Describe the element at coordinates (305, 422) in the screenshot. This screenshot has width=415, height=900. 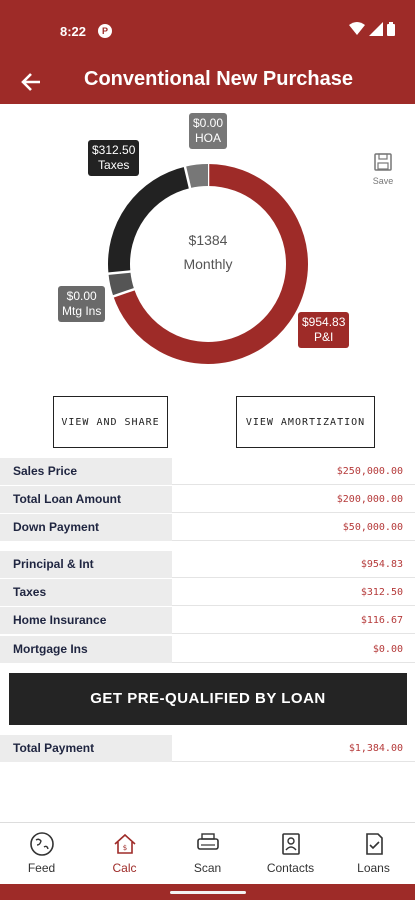
I see `view-amortization-button: VIEW AMORTIZATION` at that location.